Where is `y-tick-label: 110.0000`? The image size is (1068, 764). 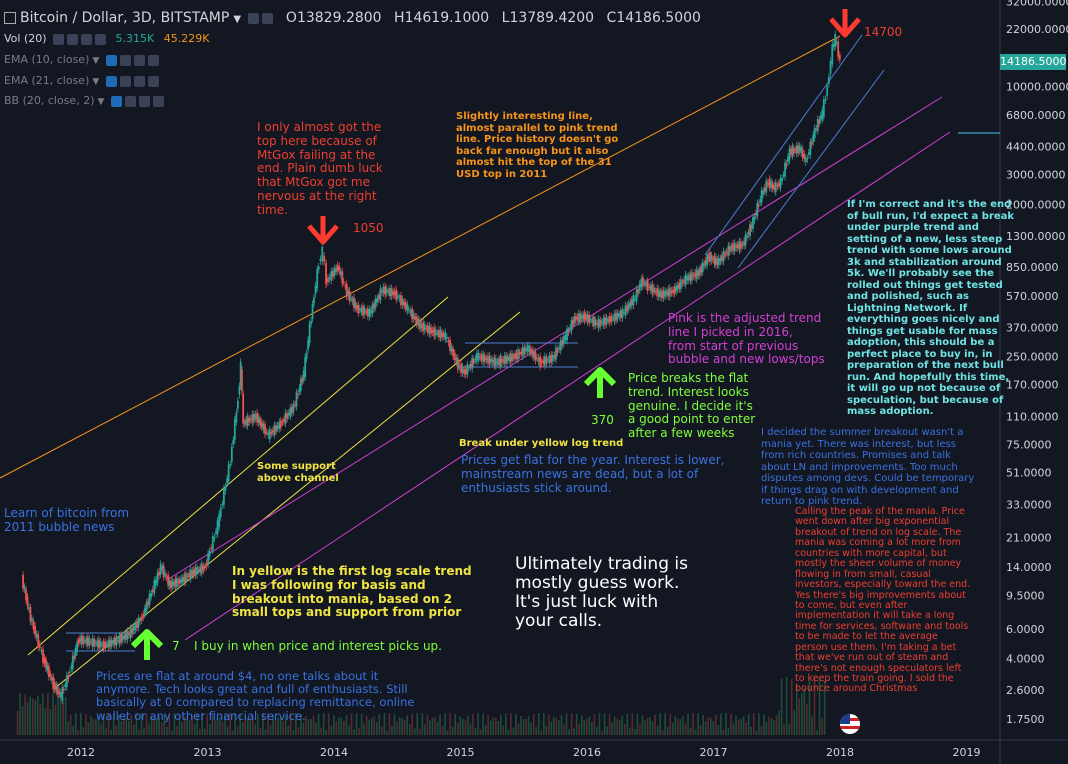 y-tick-label: 110.0000 is located at coordinates (1032, 416).